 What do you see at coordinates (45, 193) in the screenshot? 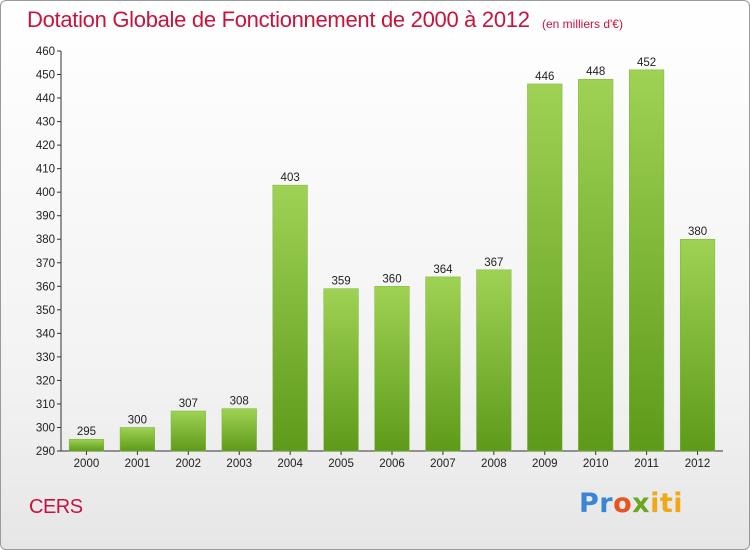
I see `y-tick-label: 400` at bounding box center [45, 193].